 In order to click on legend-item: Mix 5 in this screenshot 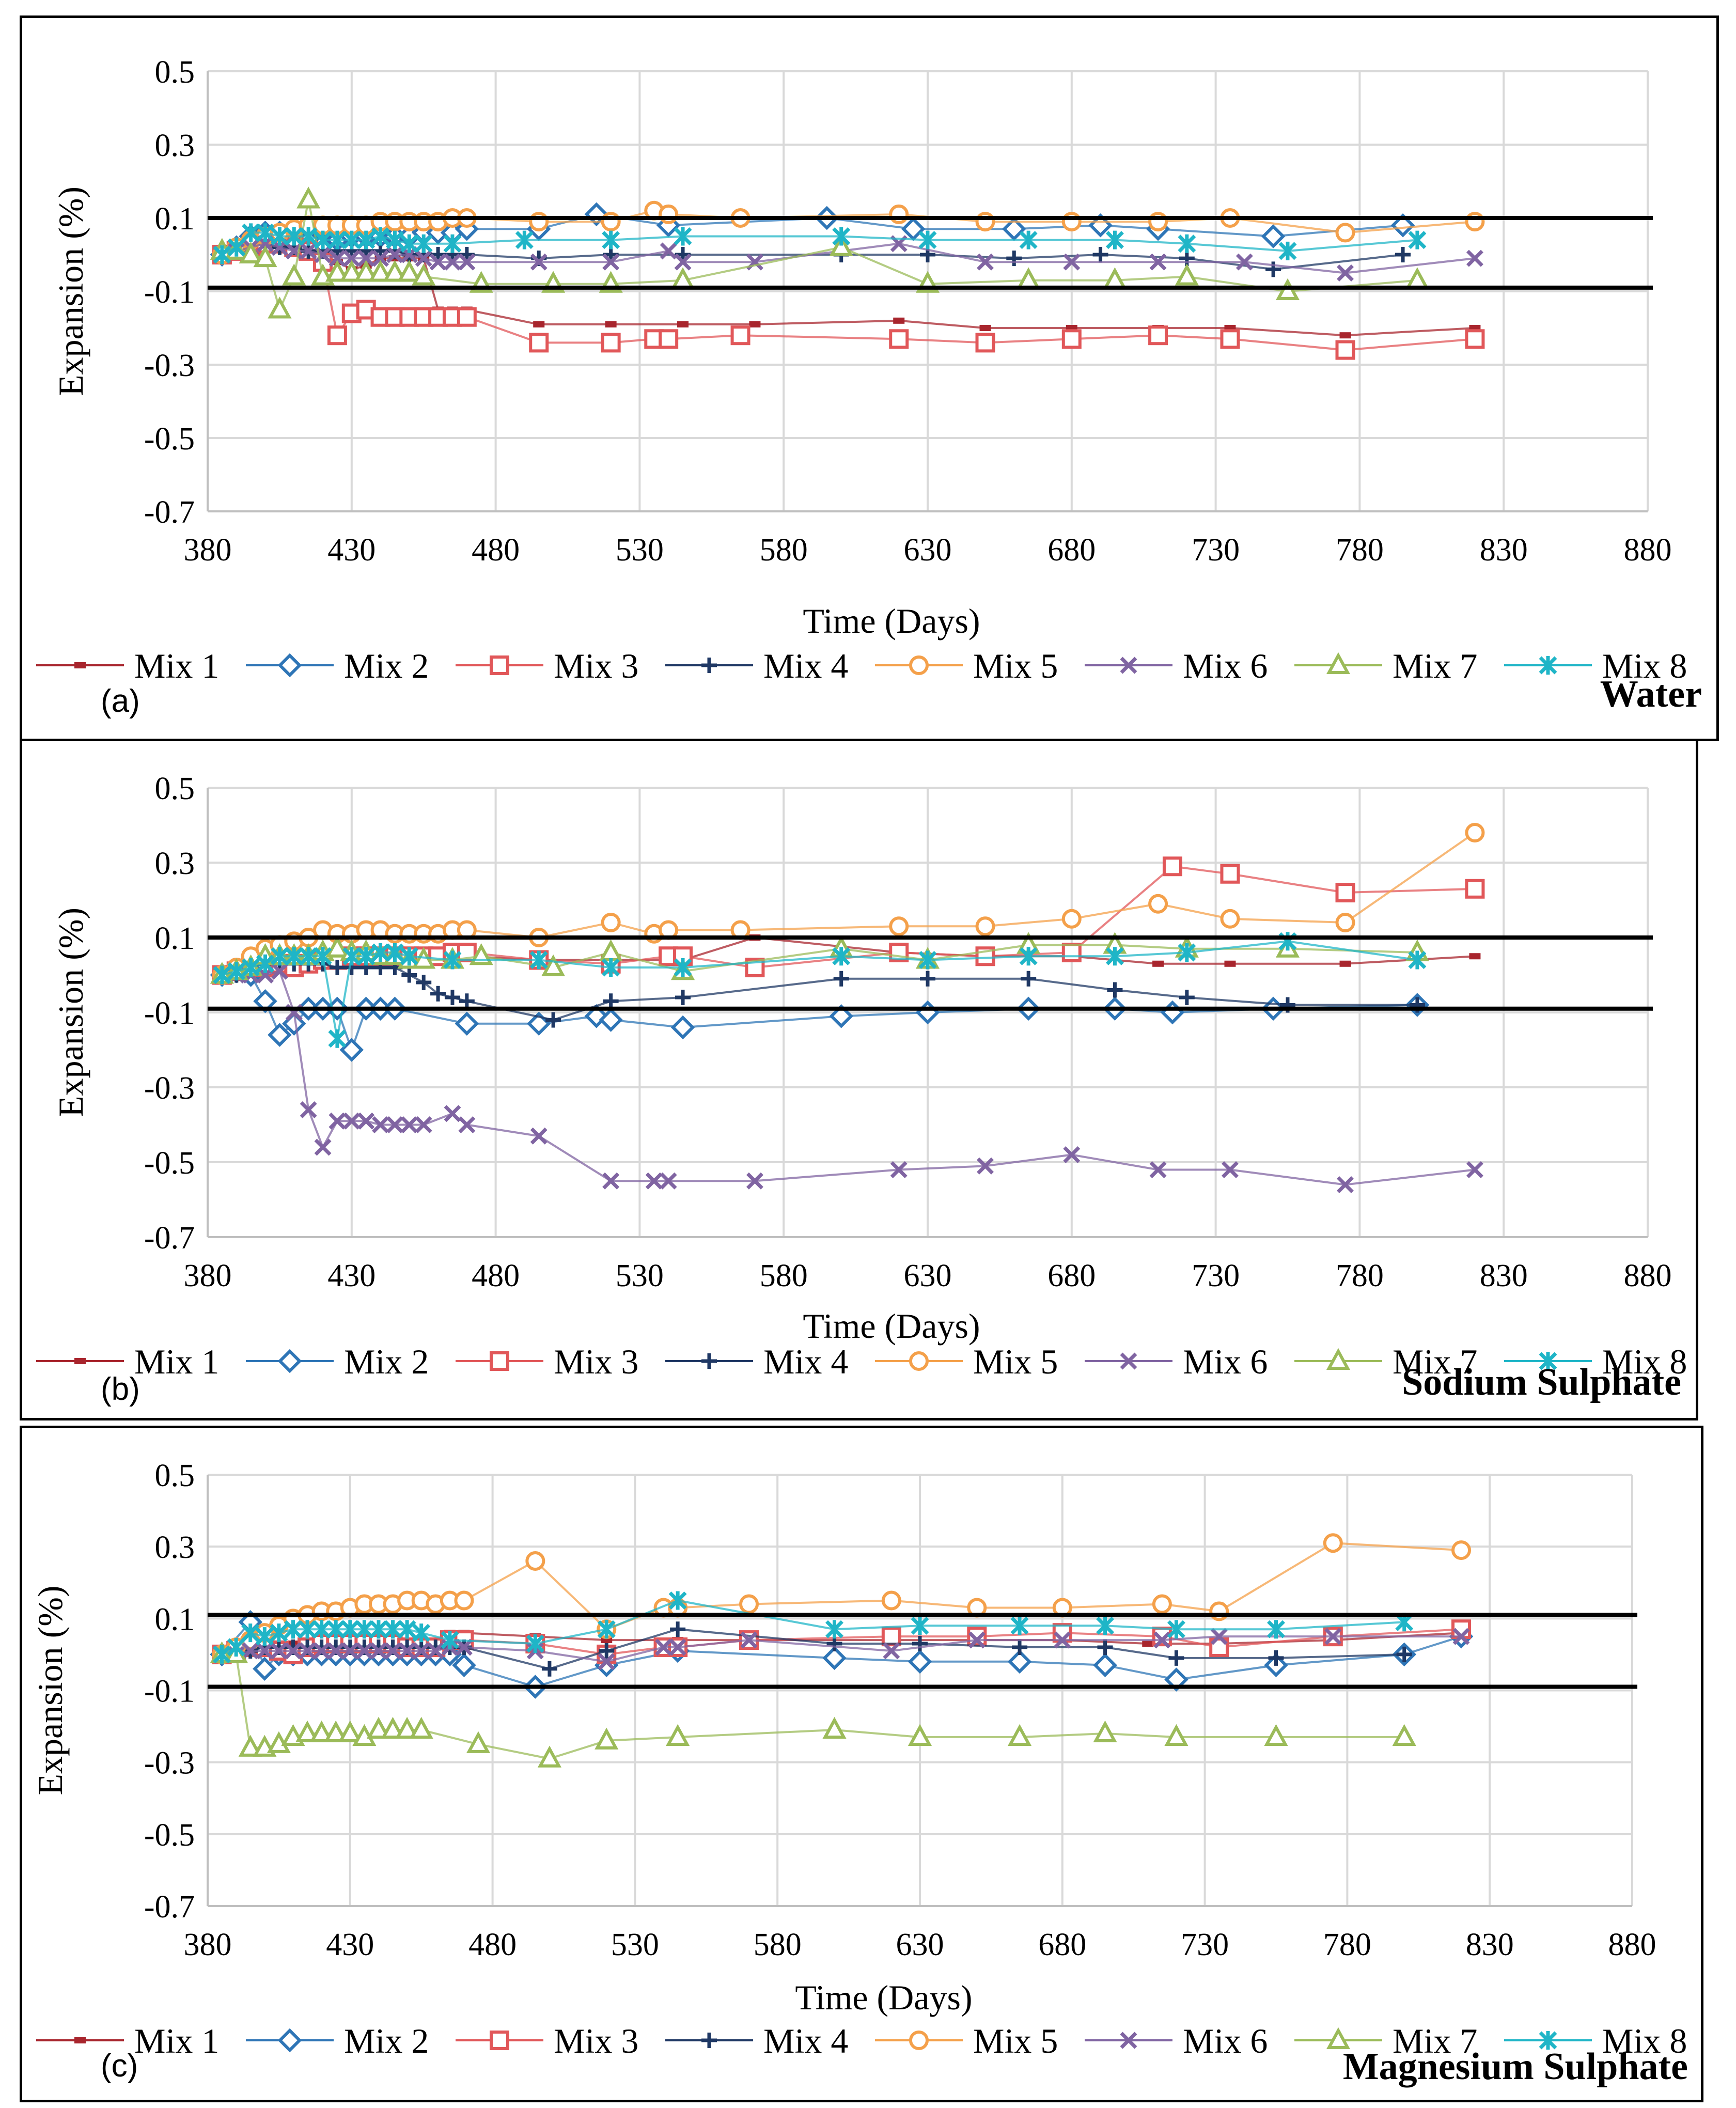, I will do `click(966, 1362)`.